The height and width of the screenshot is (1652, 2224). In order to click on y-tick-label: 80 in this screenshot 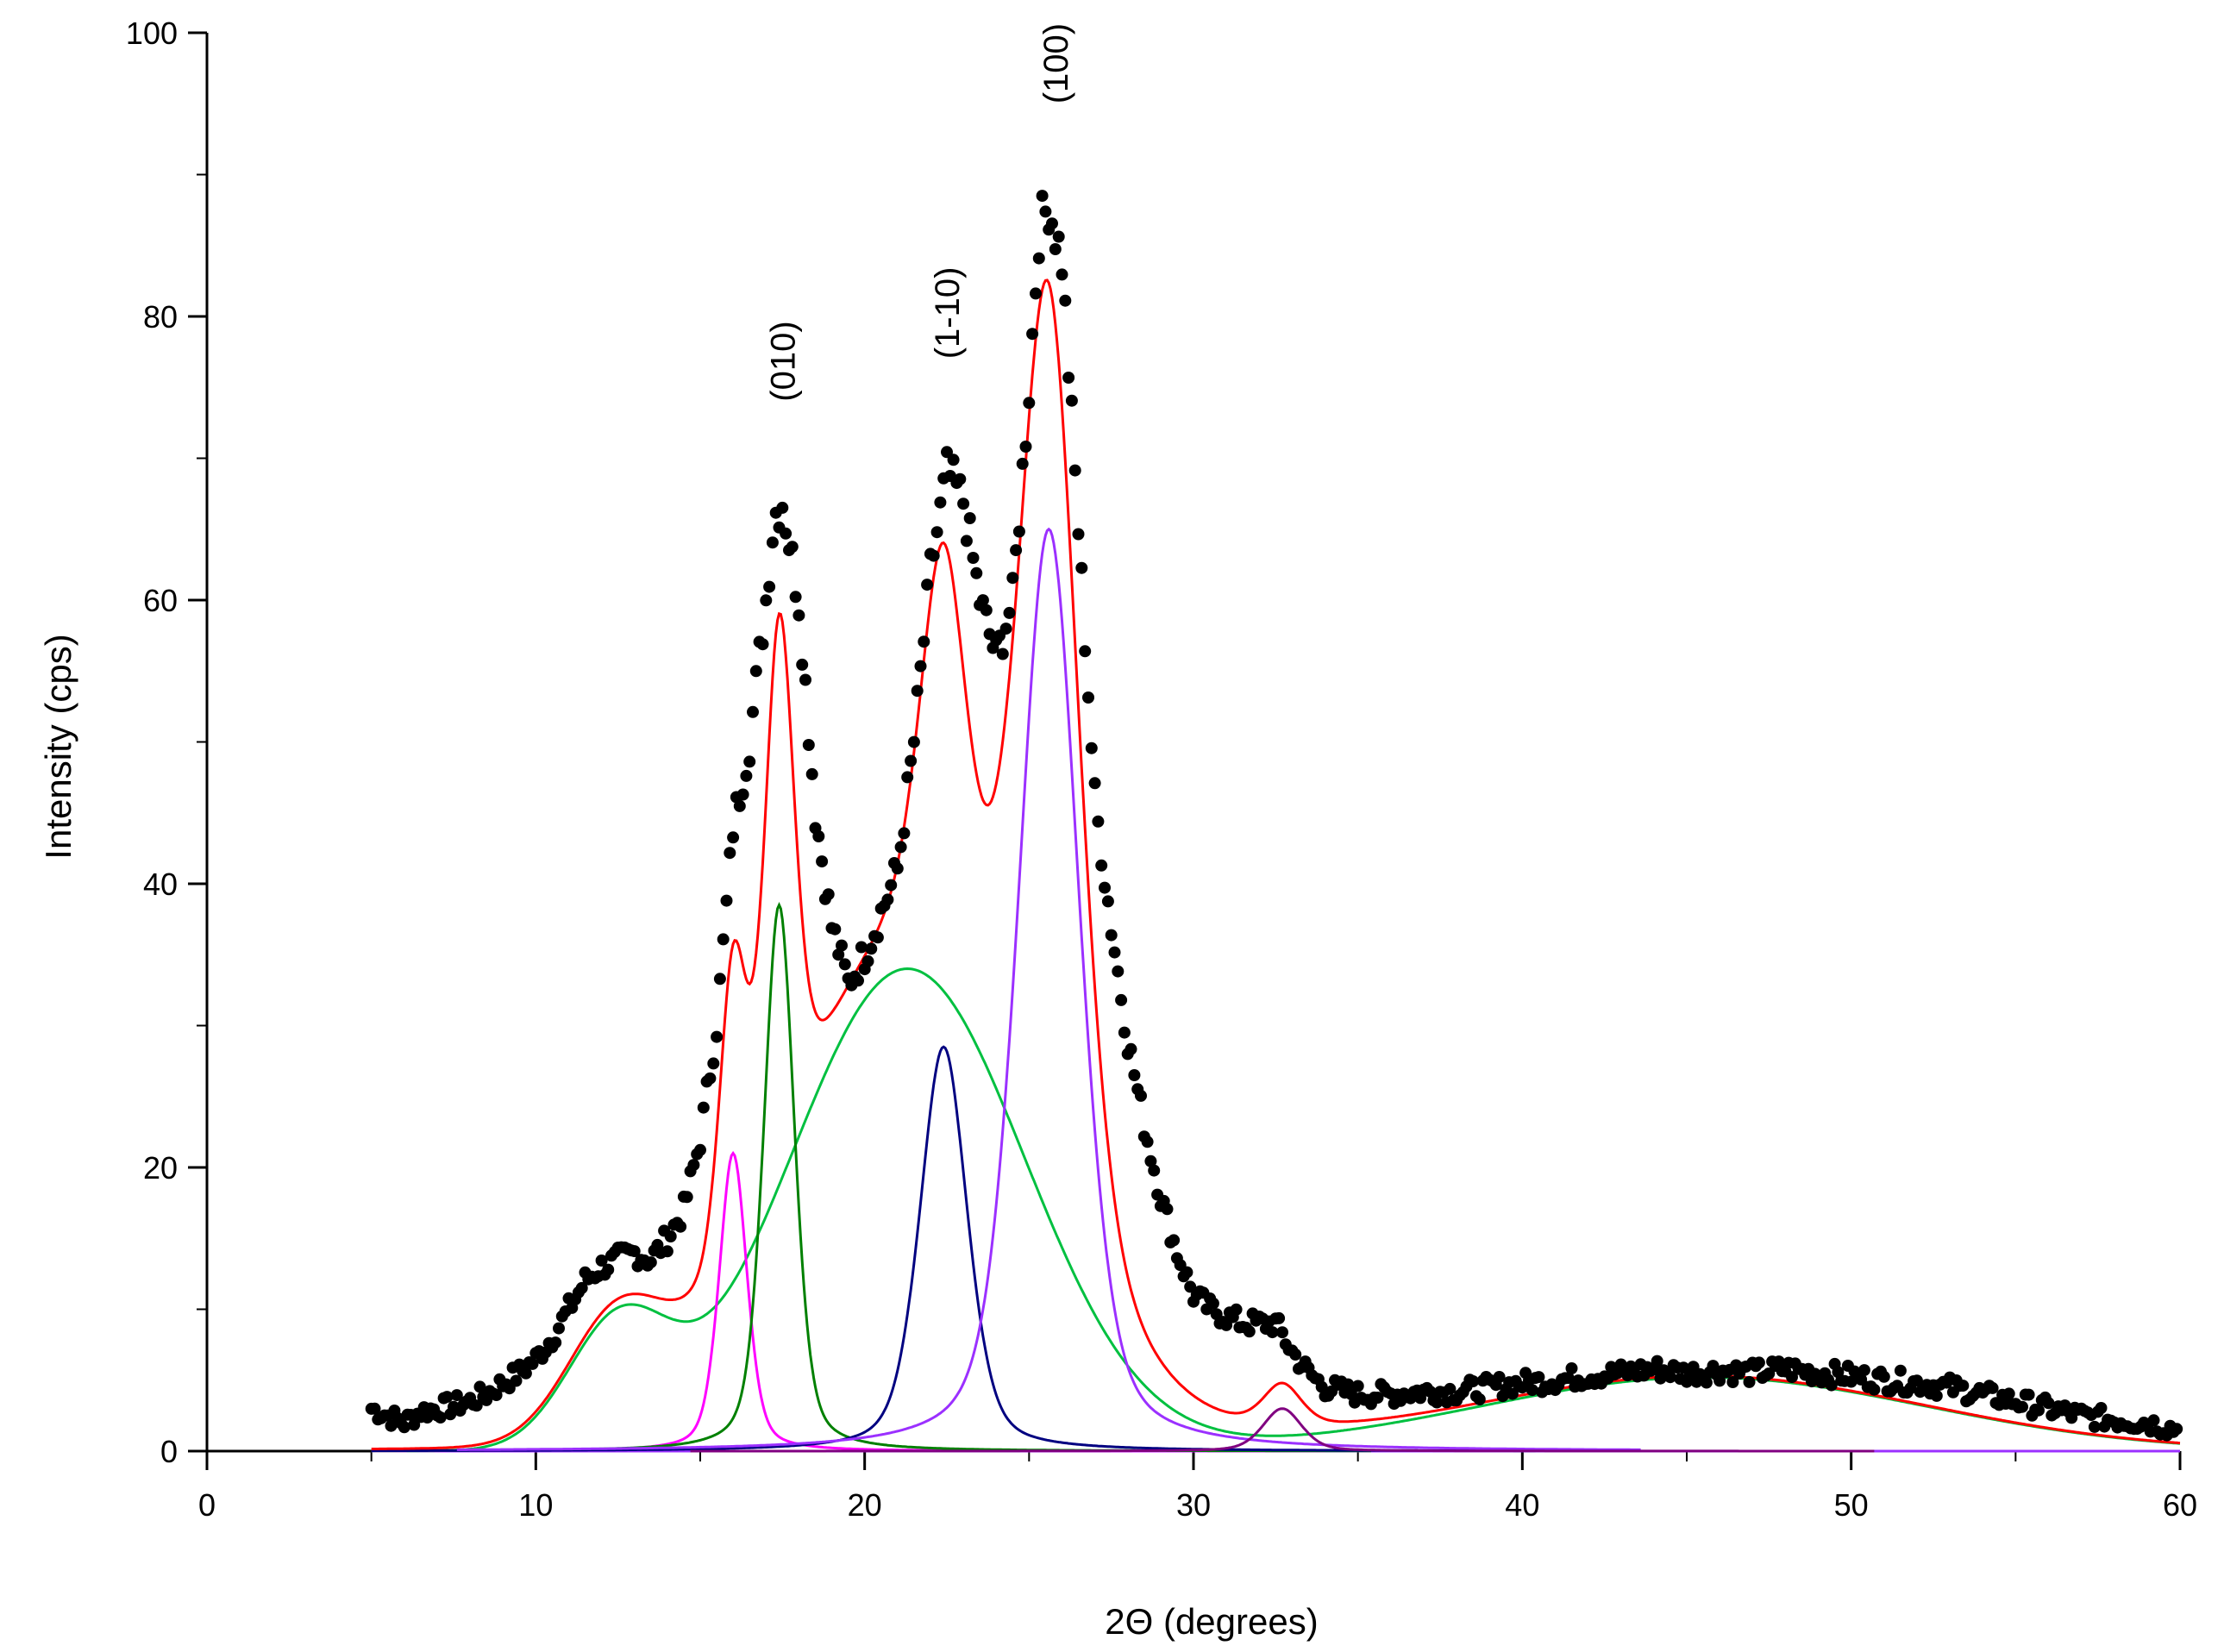, I will do `click(161, 317)`.